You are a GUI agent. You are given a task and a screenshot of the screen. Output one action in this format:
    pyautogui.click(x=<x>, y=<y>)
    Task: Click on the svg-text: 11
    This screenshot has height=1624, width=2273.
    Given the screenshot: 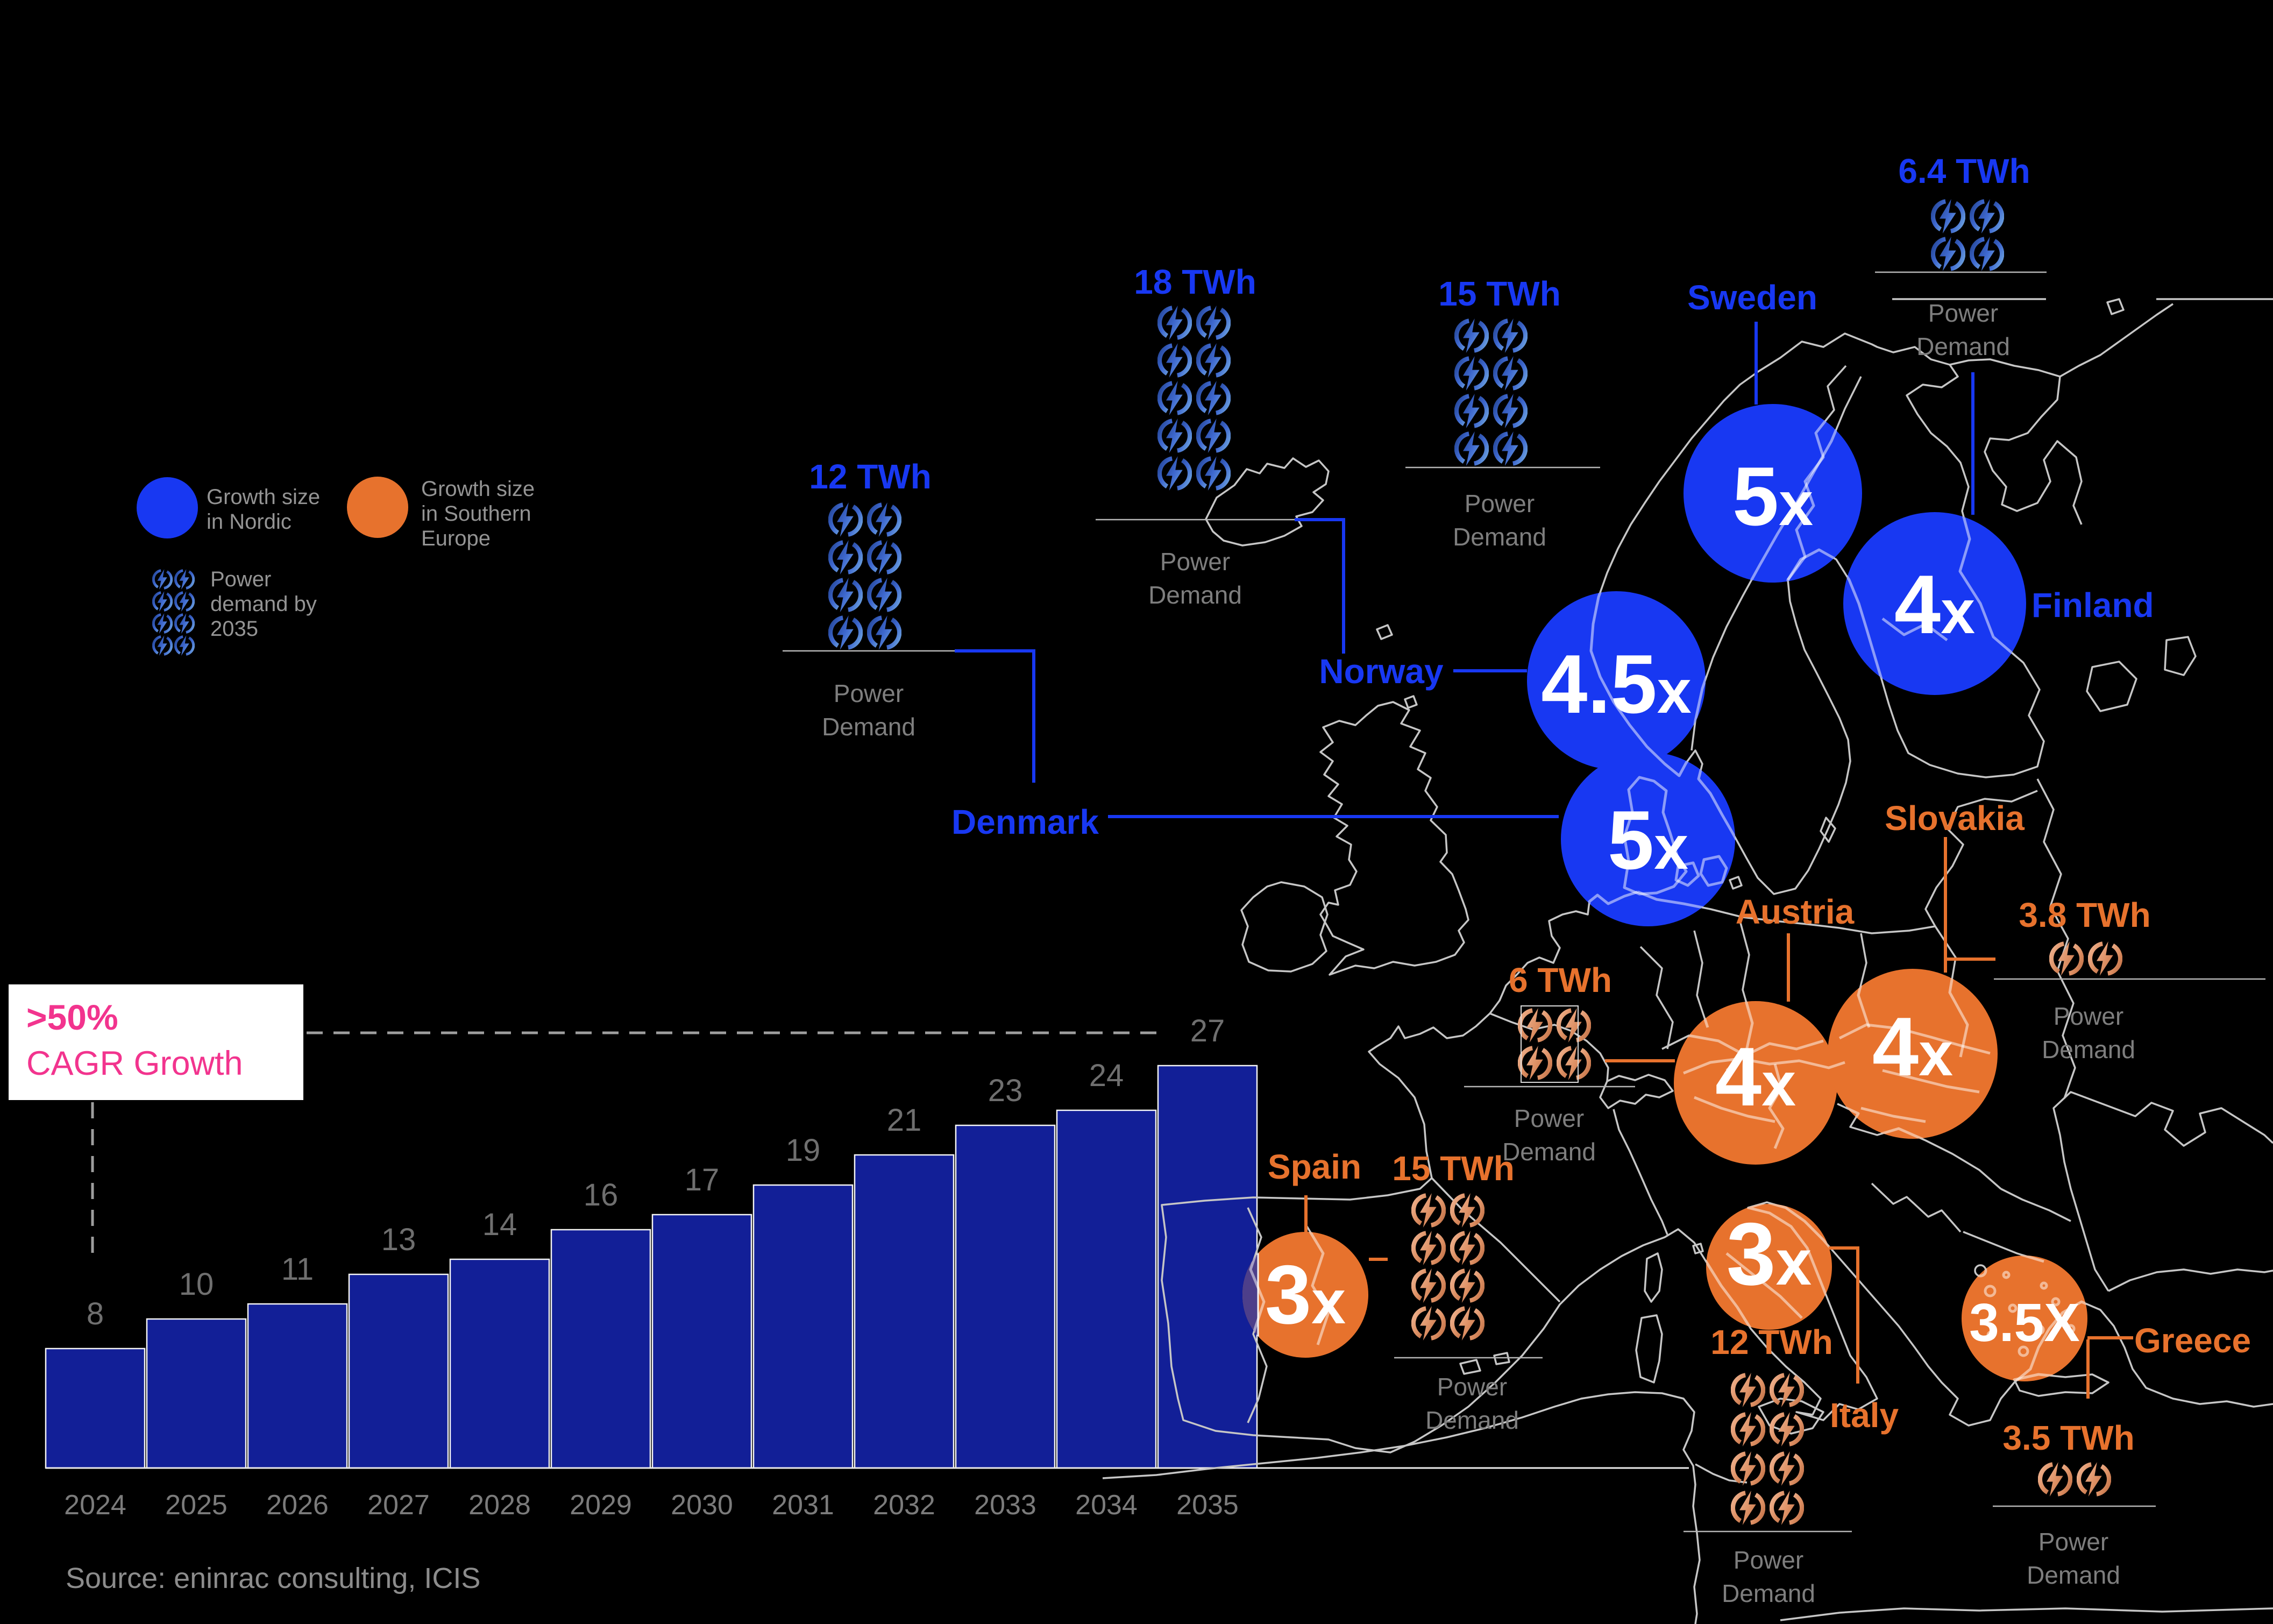 What is the action you would take?
    pyautogui.click(x=297, y=1269)
    